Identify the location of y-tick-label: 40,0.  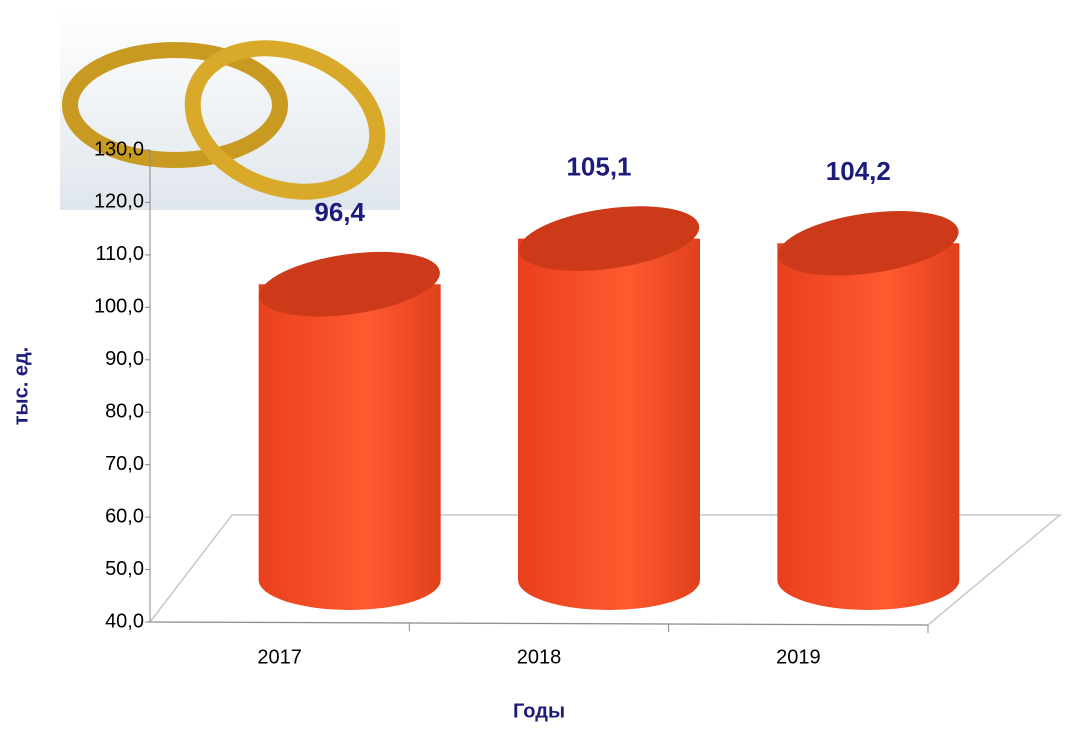
(124, 621).